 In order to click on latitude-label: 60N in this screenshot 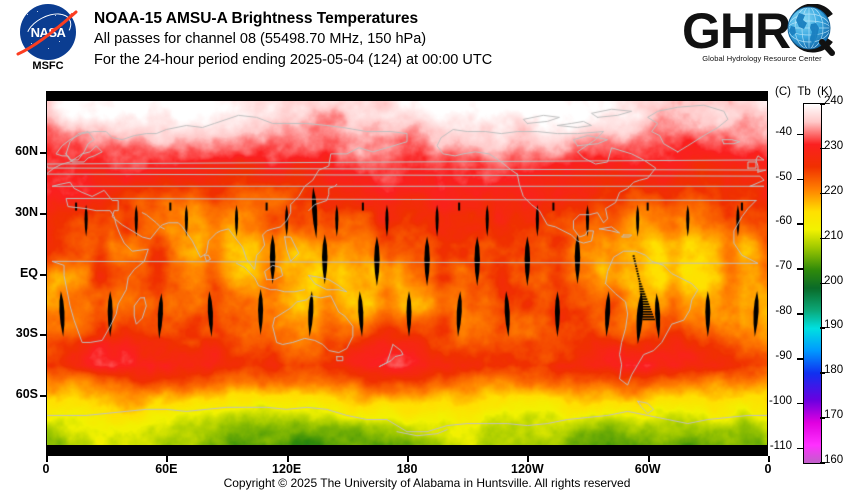, I will do `click(26, 150)`.